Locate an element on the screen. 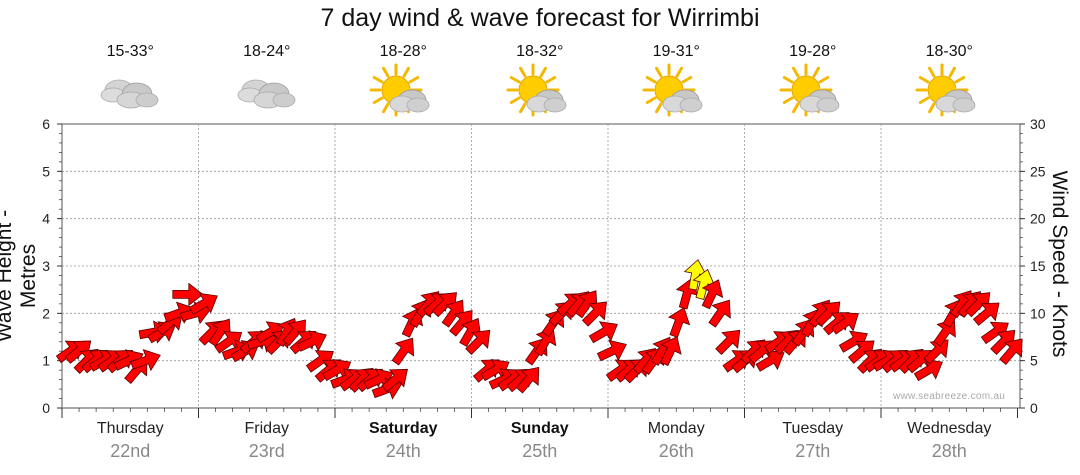  day-temperature: 18-28° is located at coordinates (403, 51).